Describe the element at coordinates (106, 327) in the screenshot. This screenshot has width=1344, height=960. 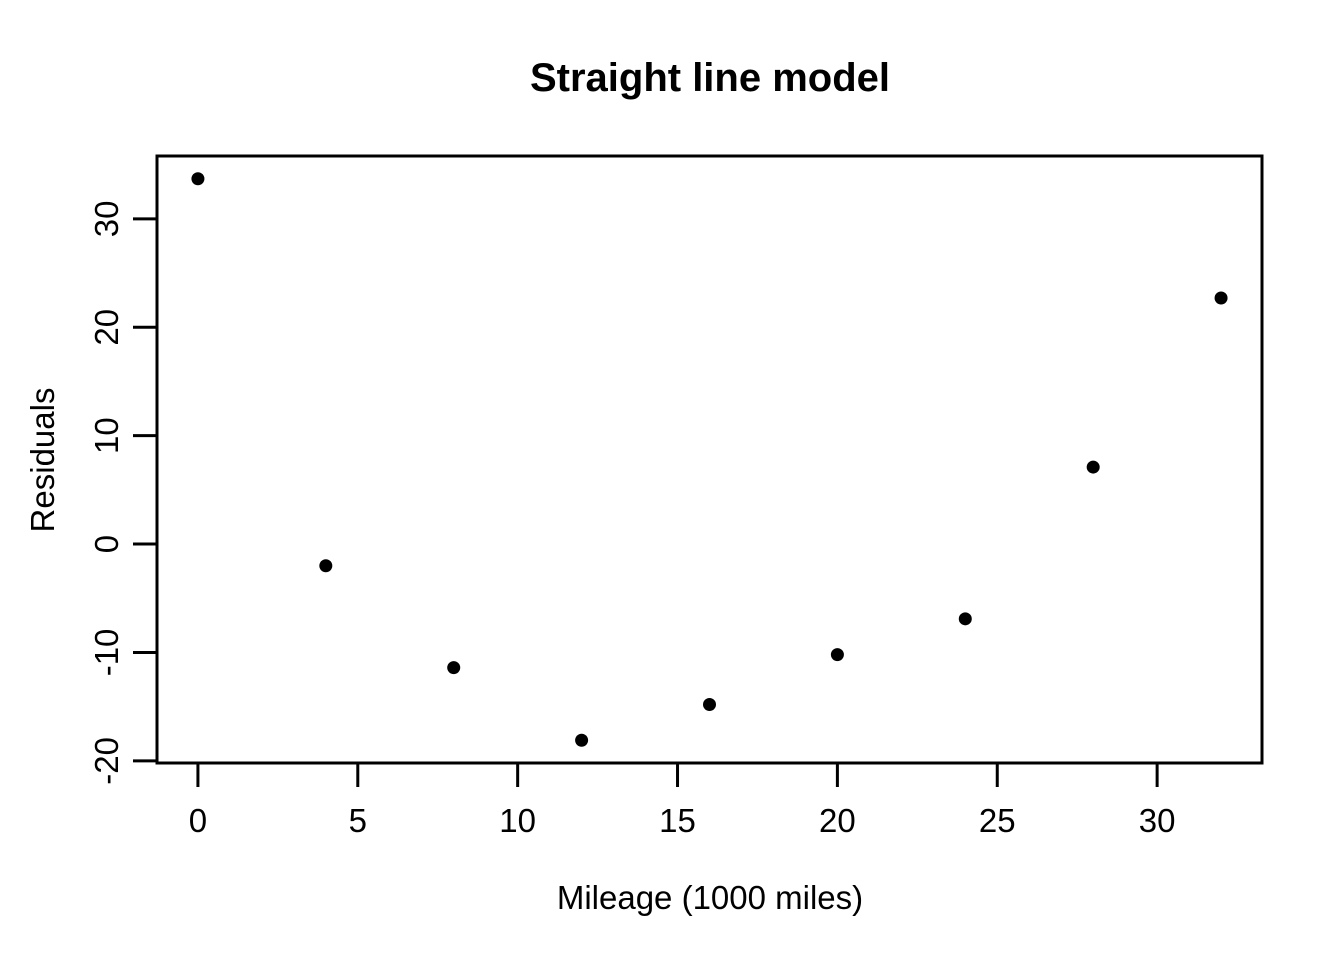
I see `y-tick-label: 20` at that location.